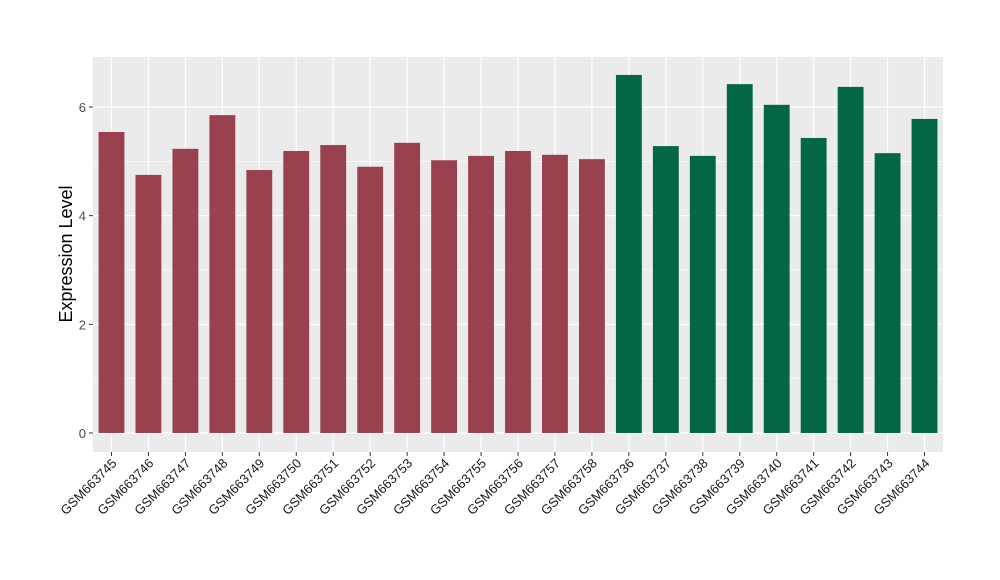 This screenshot has height=580, width=1000. I want to click on bar-GSM663736, so click(628, 253).